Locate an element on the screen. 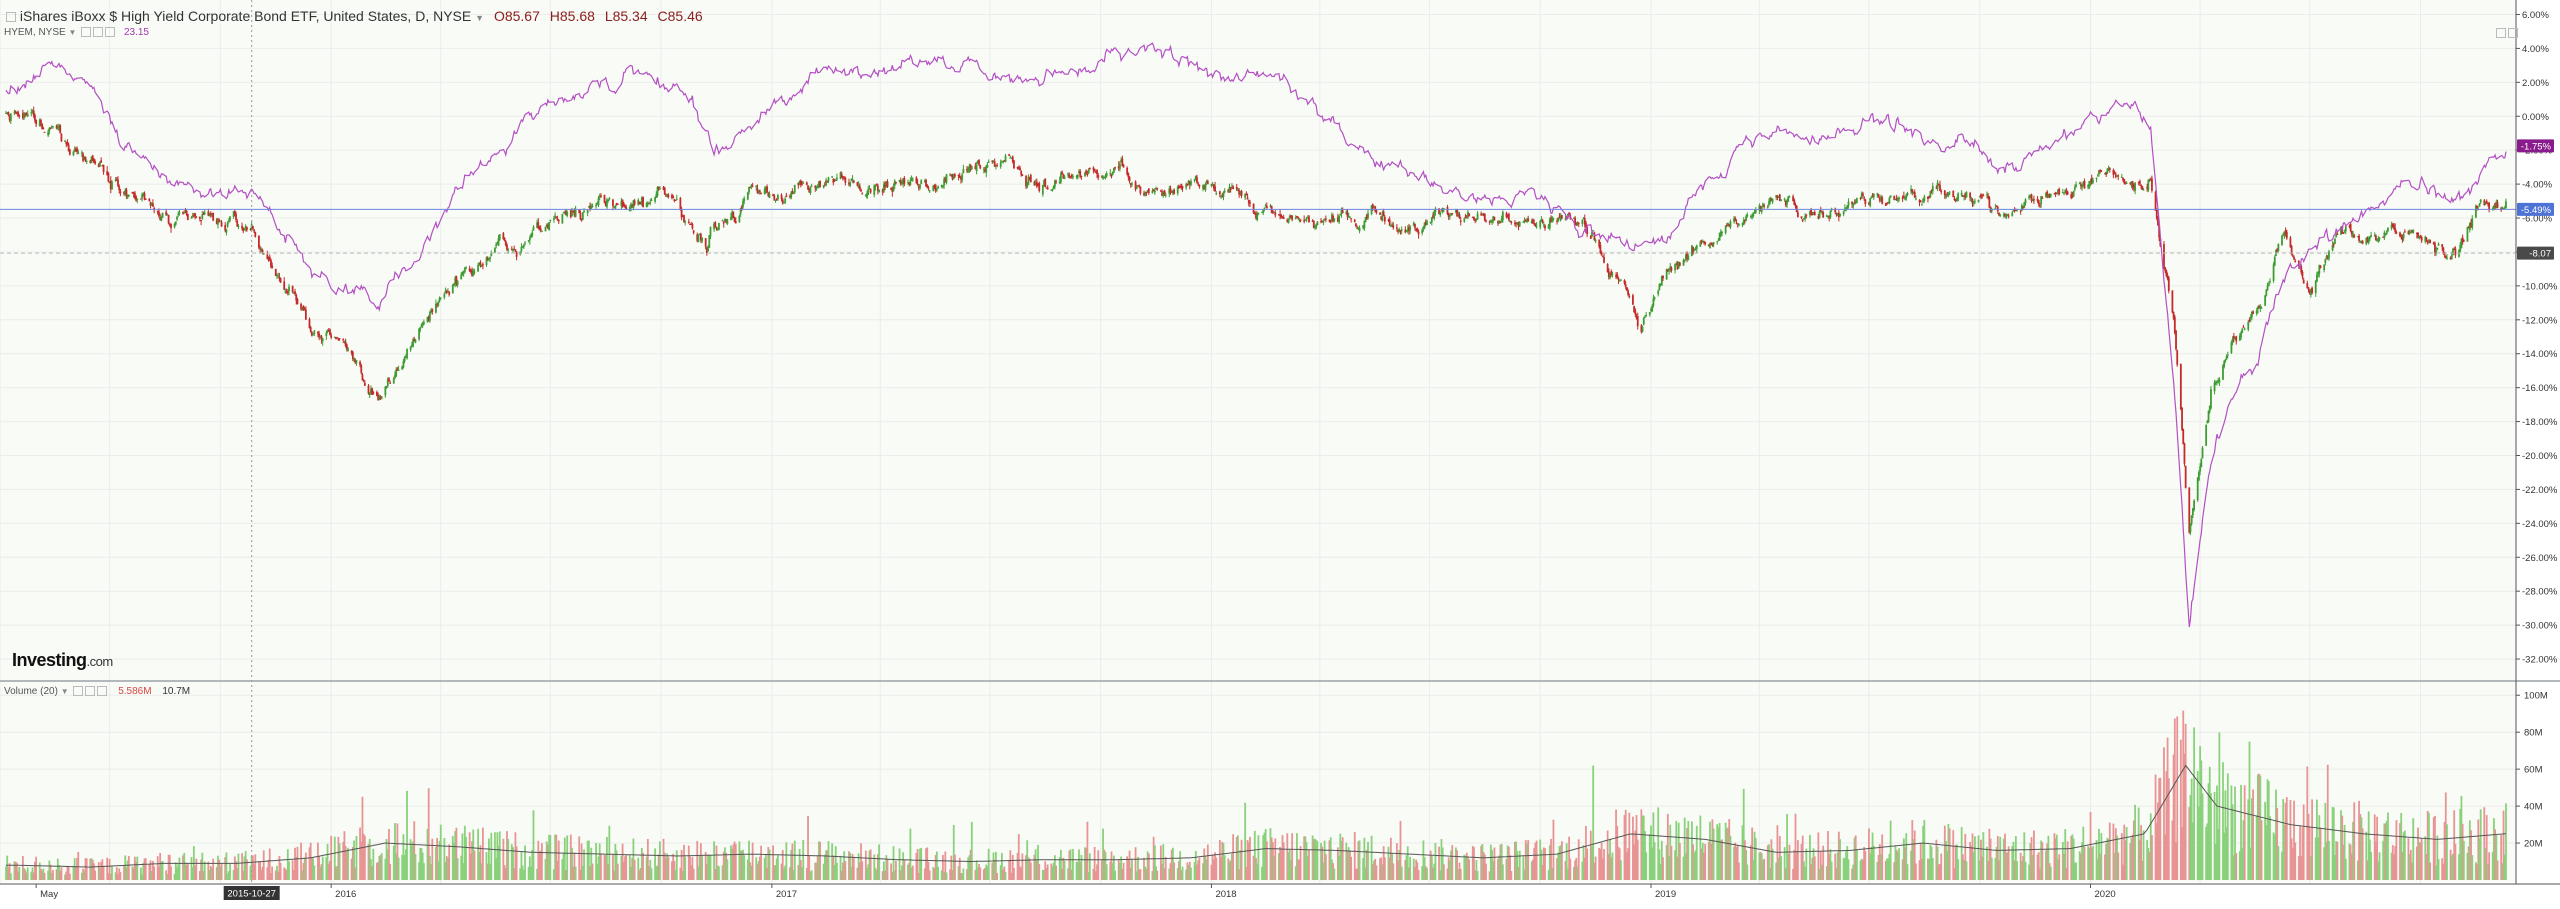  close-pane-icon is located at coordinates (2513, 32).